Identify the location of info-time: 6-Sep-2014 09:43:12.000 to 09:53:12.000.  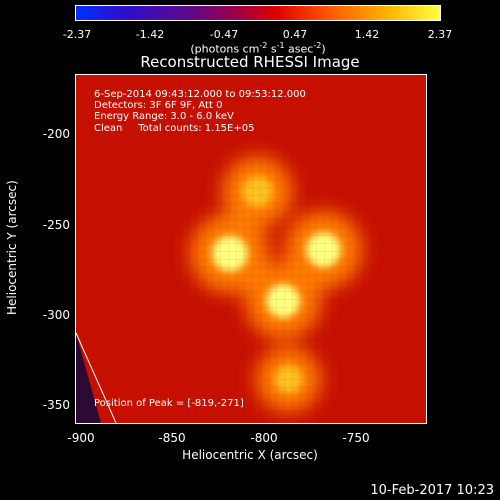
(200, 94).